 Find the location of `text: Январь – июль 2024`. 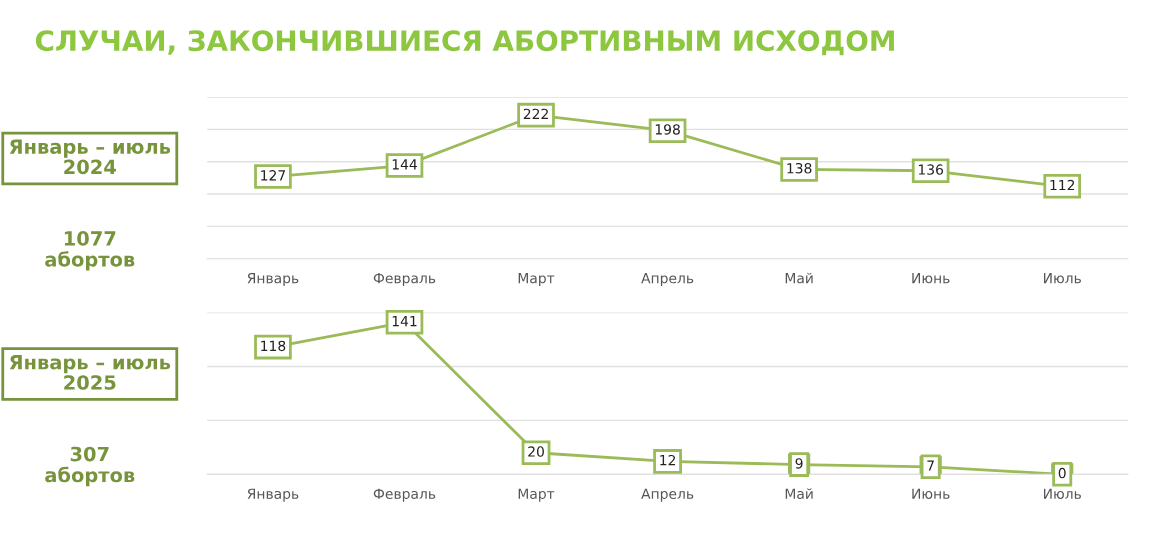

text: Январь – июль 2024 is located at coordinates (90, 157).